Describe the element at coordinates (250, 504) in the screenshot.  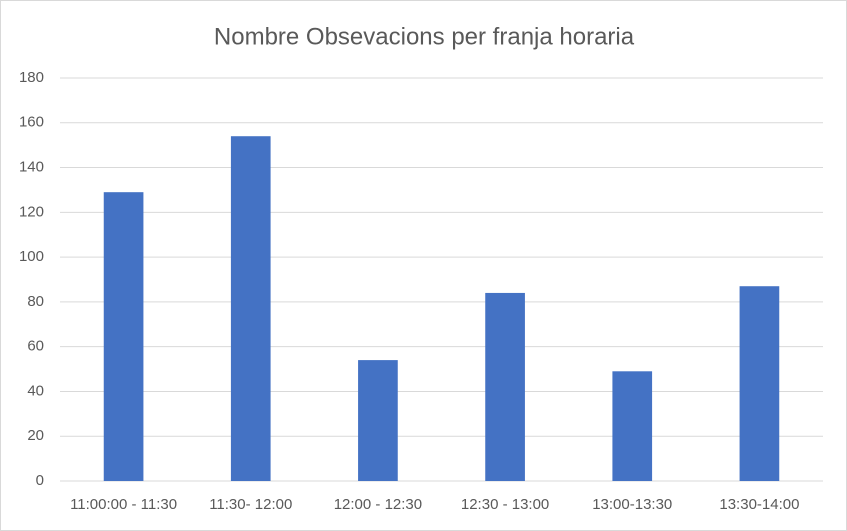
I see `x-tick-label: 11:30- 12:00` at that location.